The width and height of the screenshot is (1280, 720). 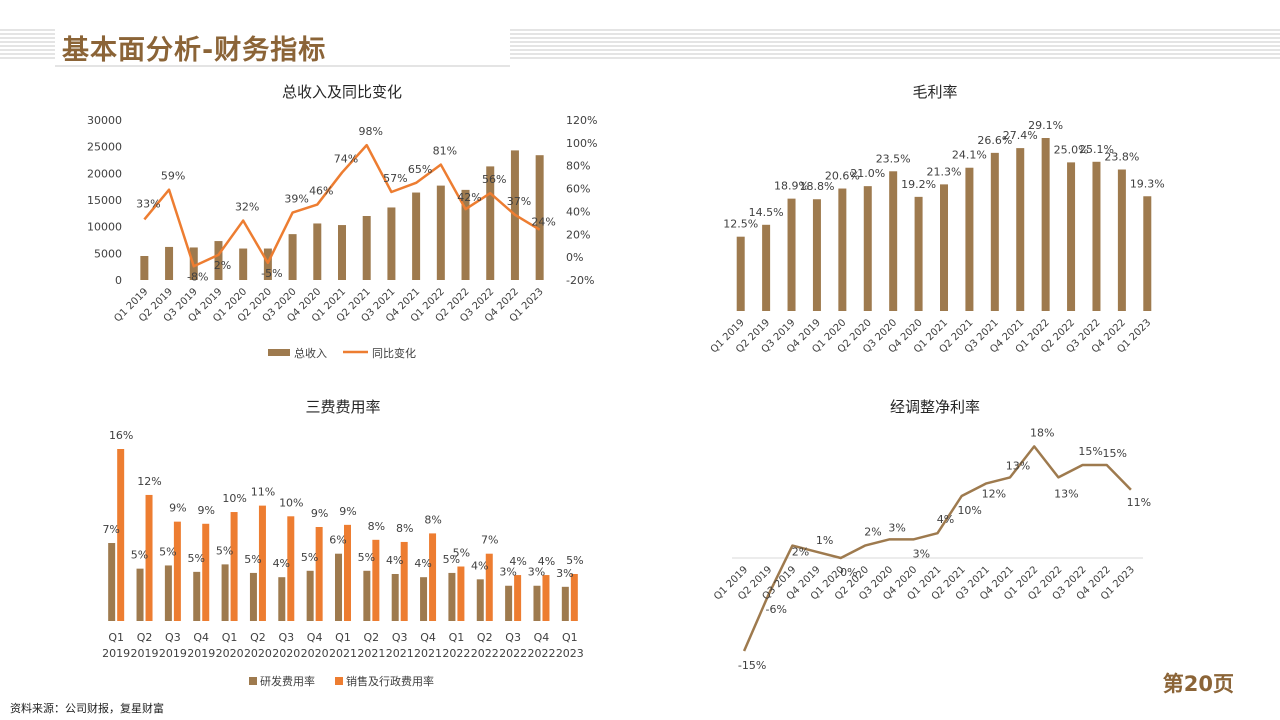 What do you see at coordinates (234, 498) in the screenshot?
I see `chart3-label-sga: 10%` at bounding box center [234, 498].